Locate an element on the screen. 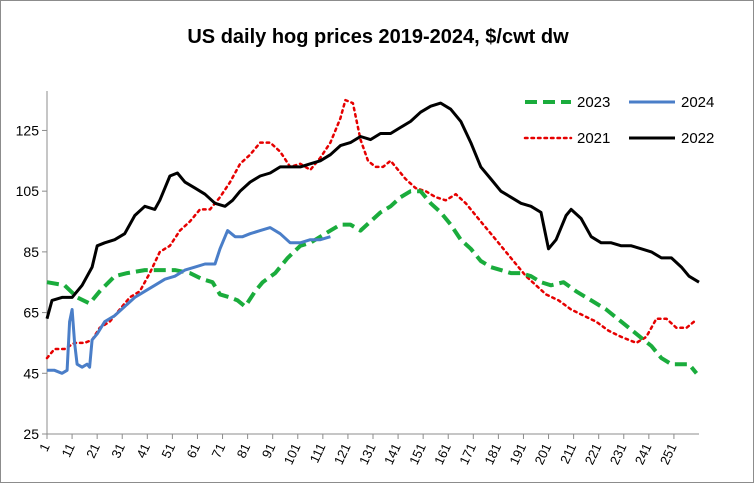 This screenshot has height=483, width=754. x-tick-label: 81 is located at coordinates (244, 450).